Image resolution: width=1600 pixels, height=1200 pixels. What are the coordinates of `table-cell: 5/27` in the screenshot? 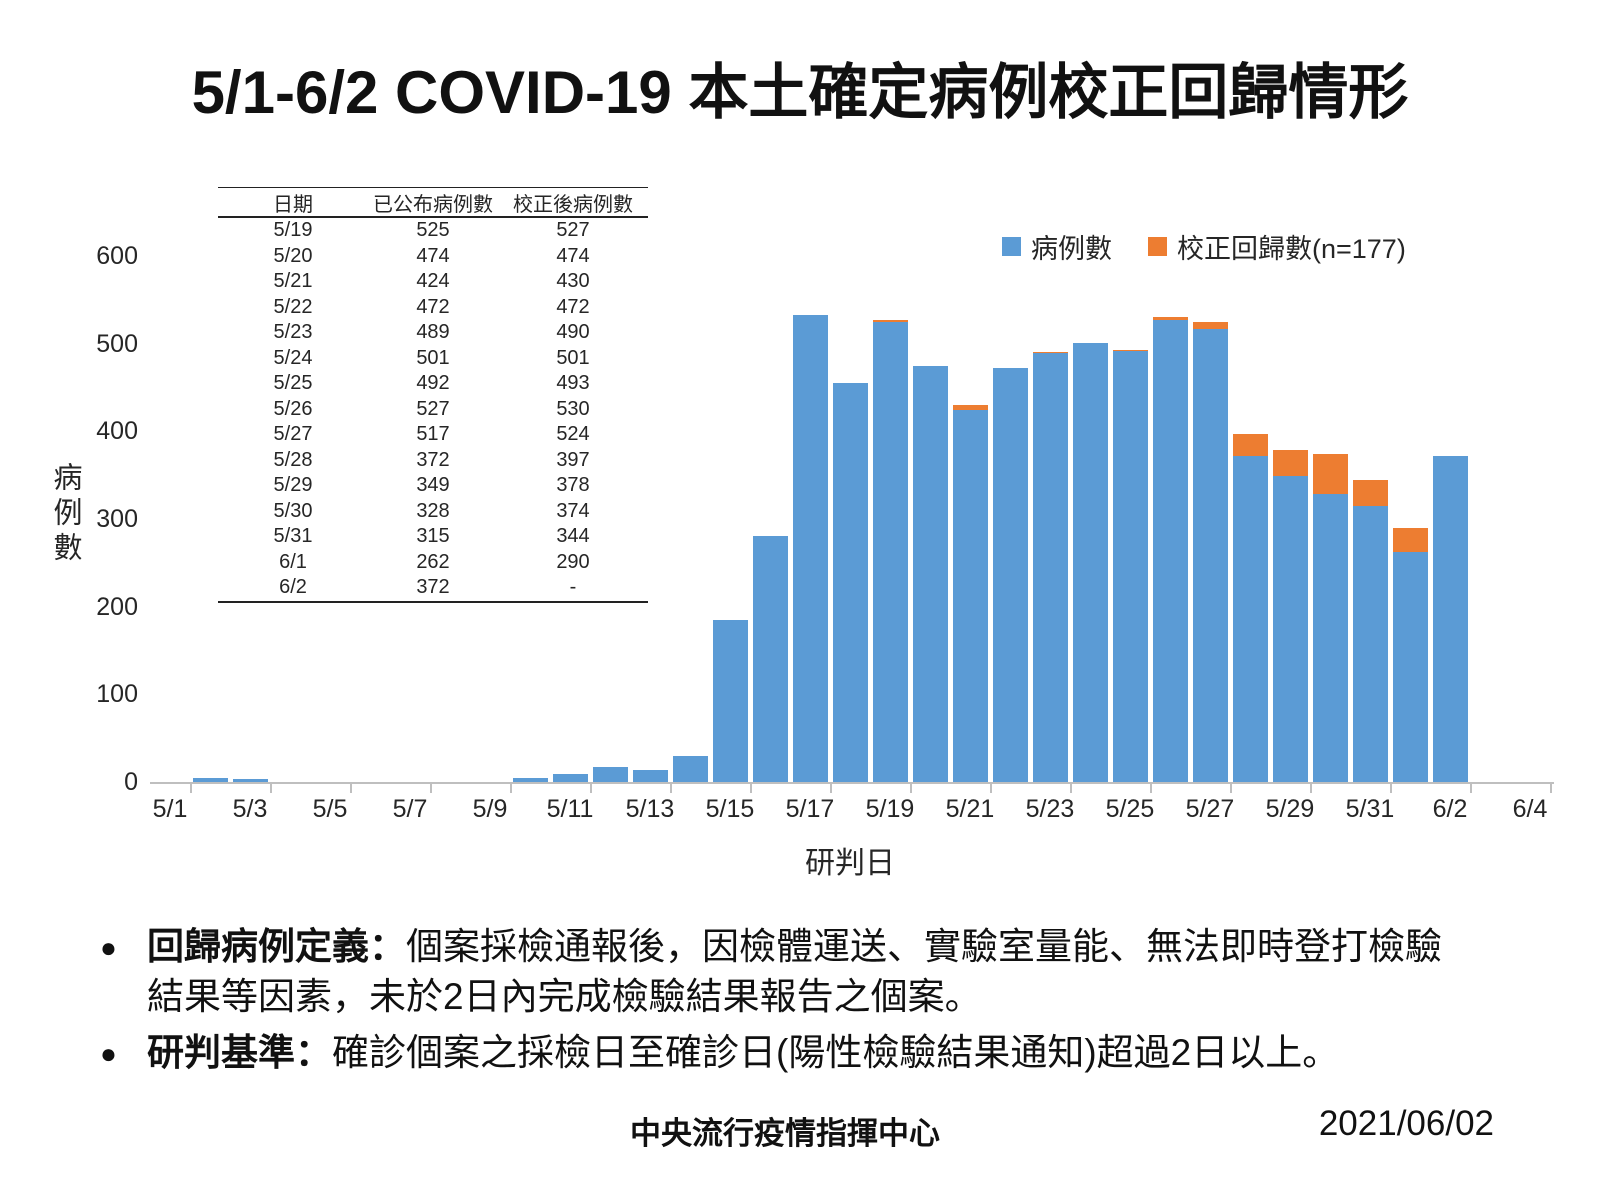 It's located at (293, 434).